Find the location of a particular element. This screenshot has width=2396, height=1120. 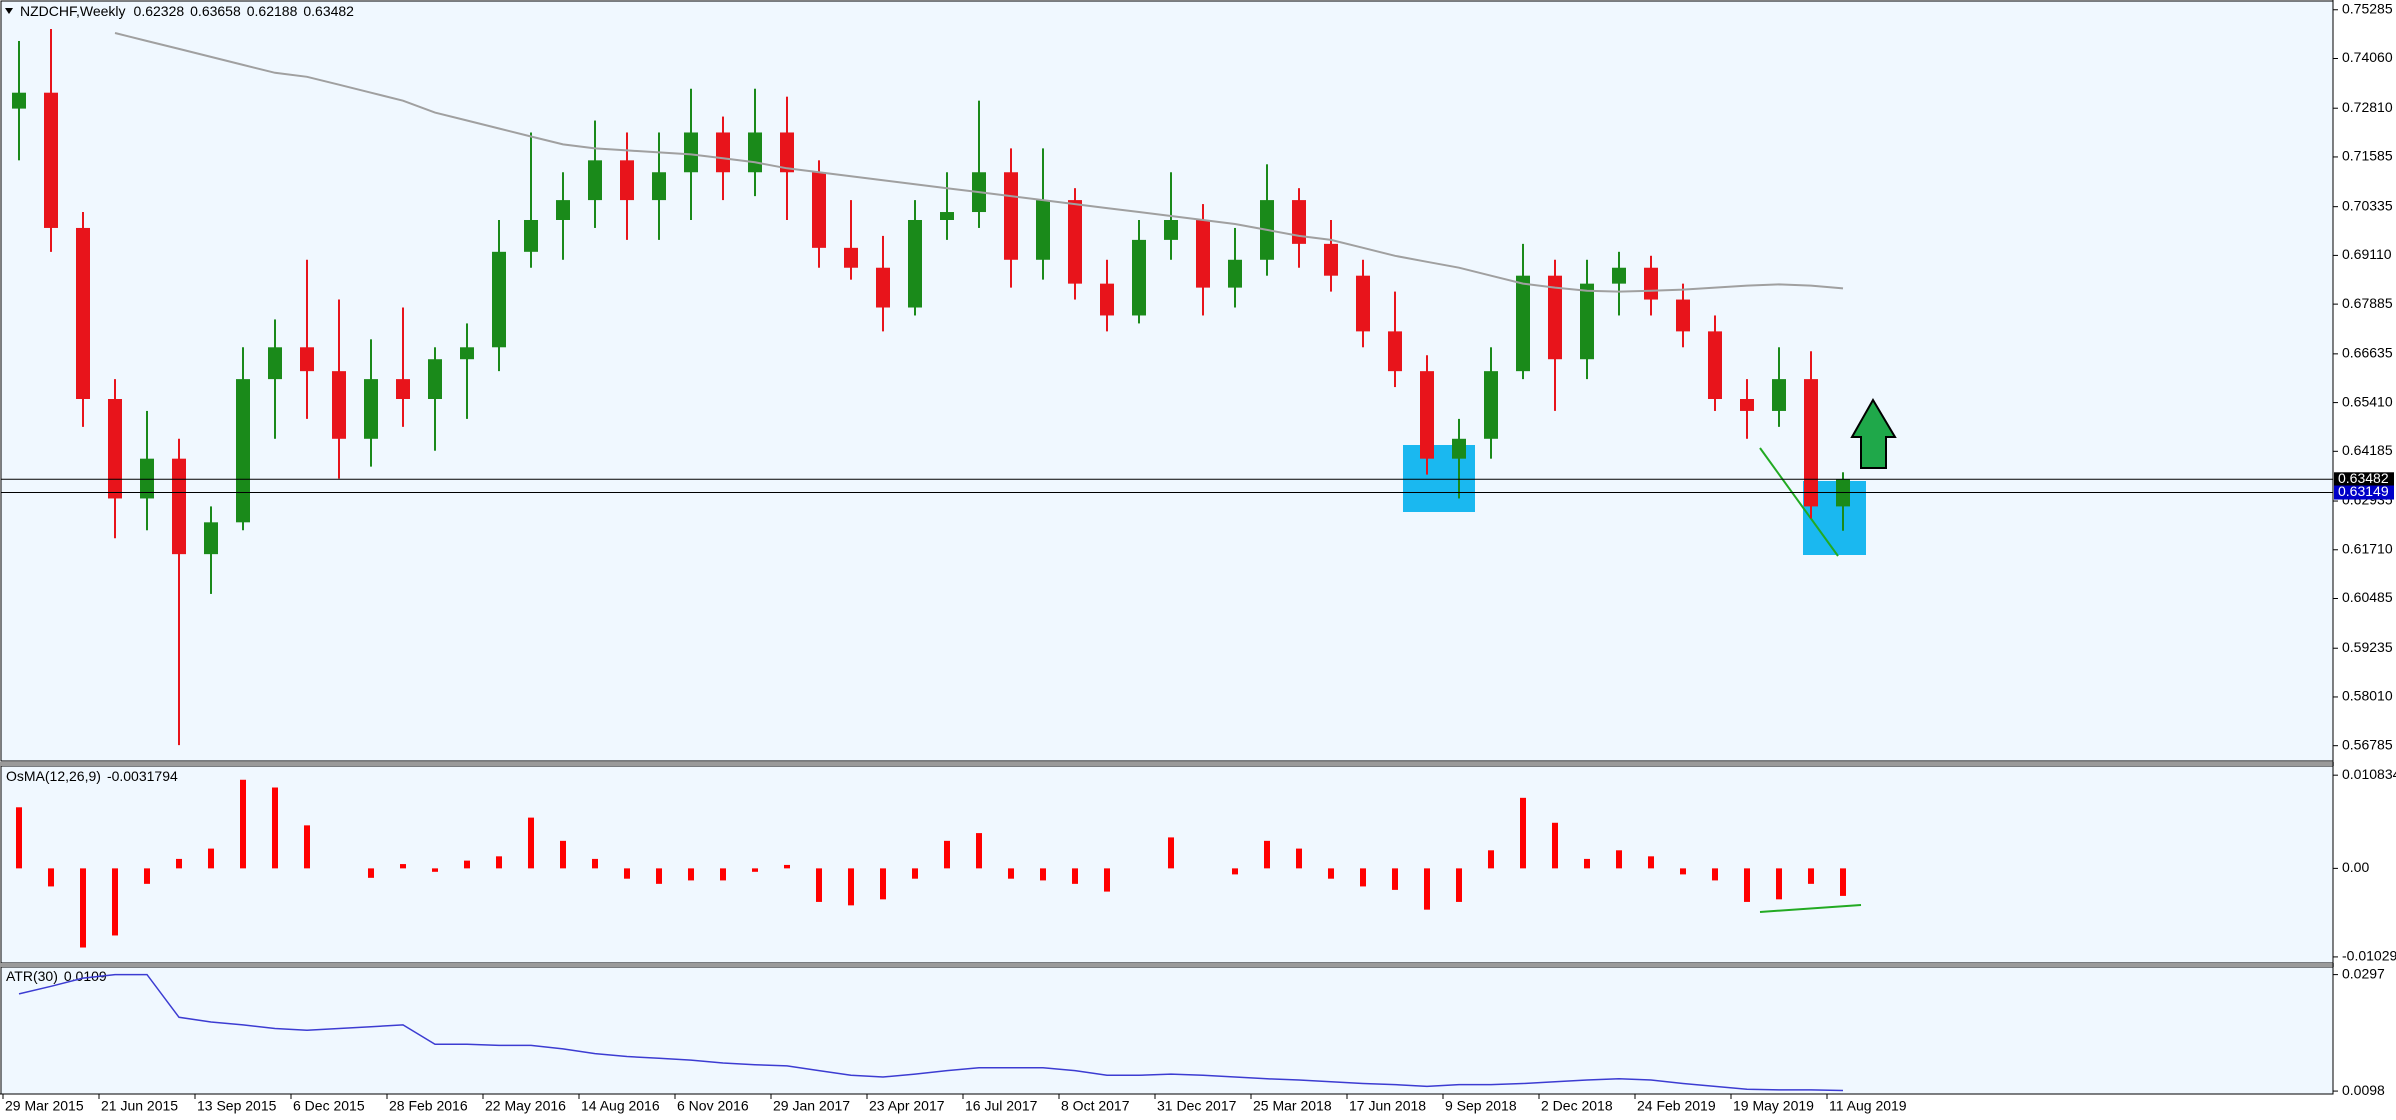

trend-line is located at coordinates (1810, 908).